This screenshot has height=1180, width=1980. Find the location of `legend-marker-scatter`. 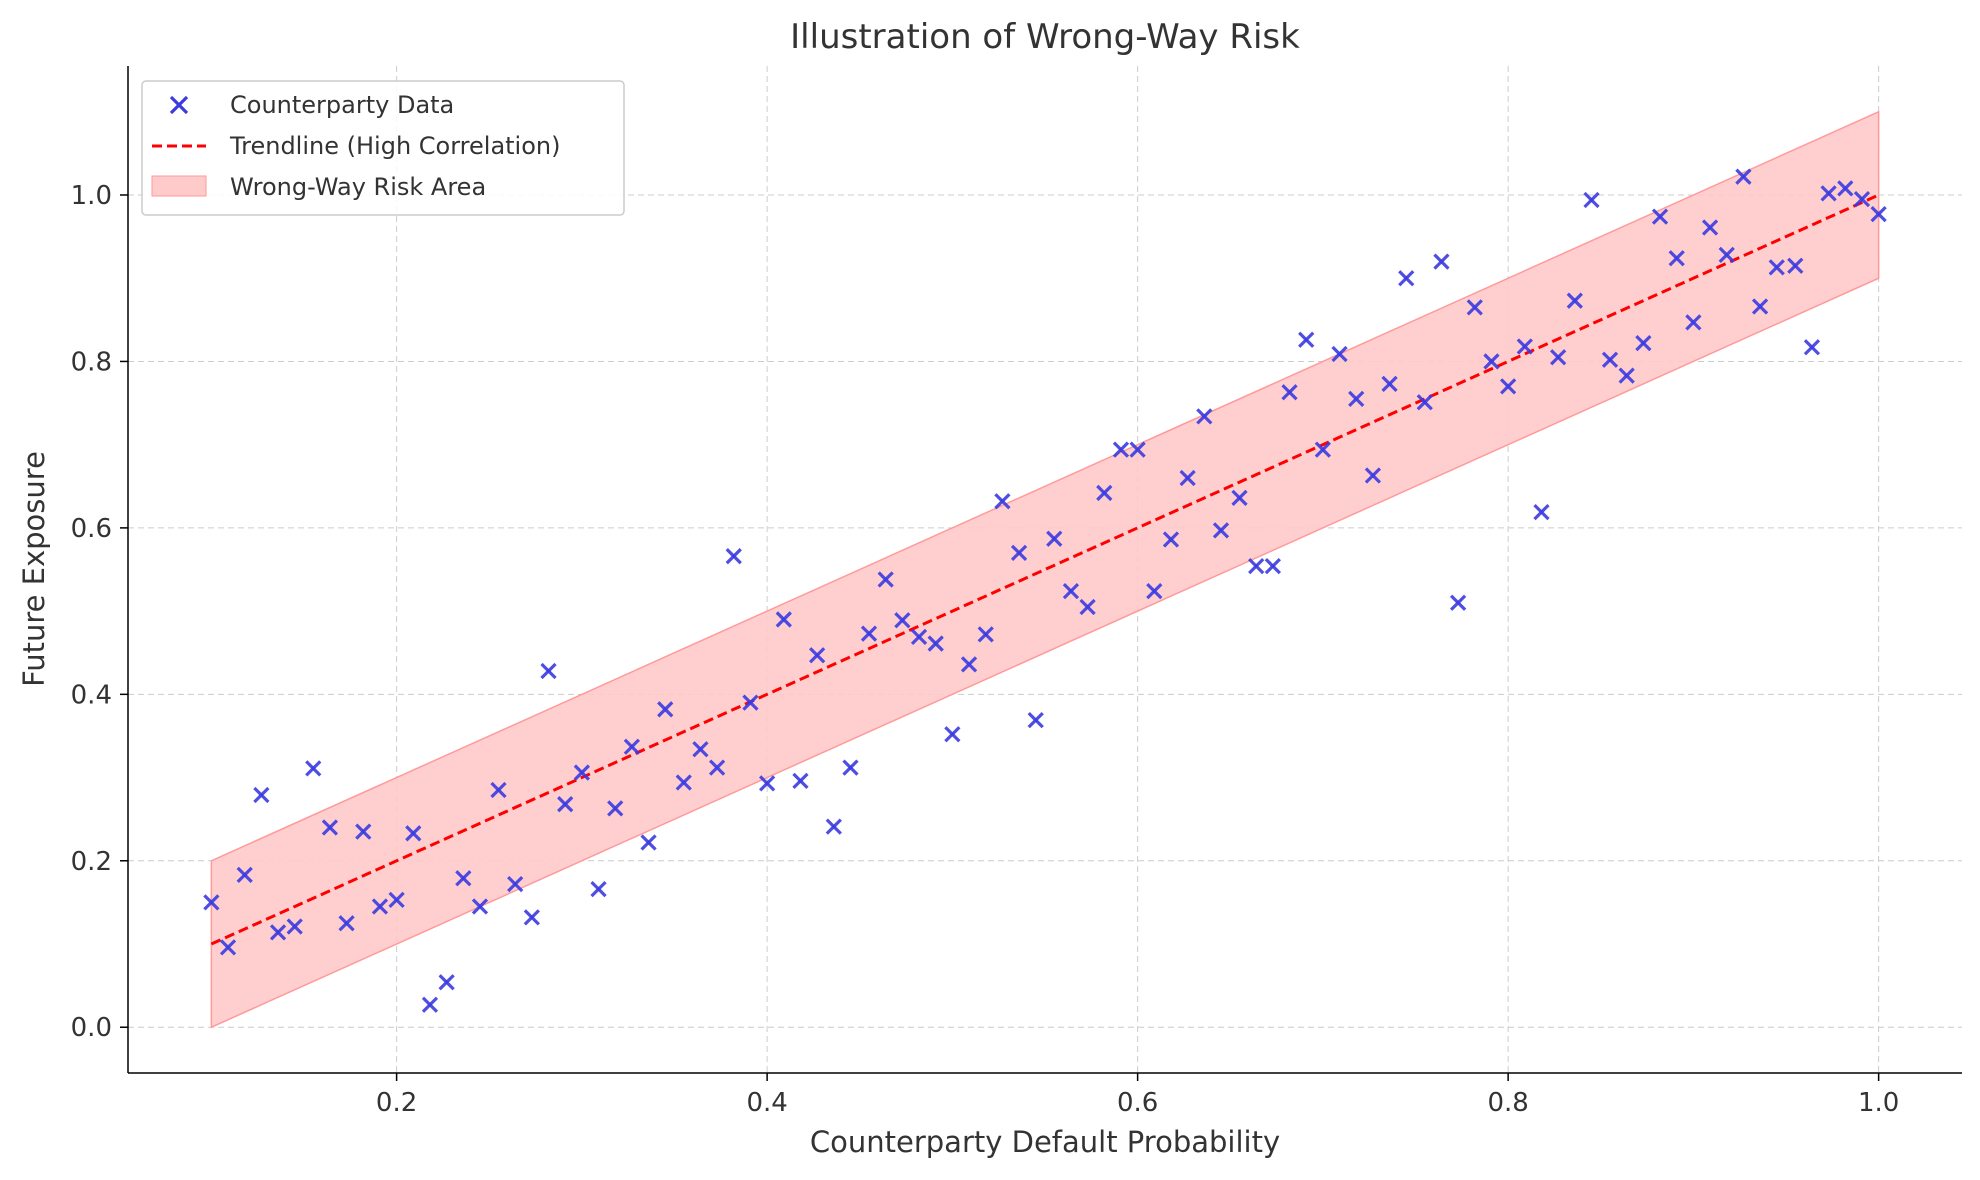

legend-marker-scatter is located at coordinates (179, 105).